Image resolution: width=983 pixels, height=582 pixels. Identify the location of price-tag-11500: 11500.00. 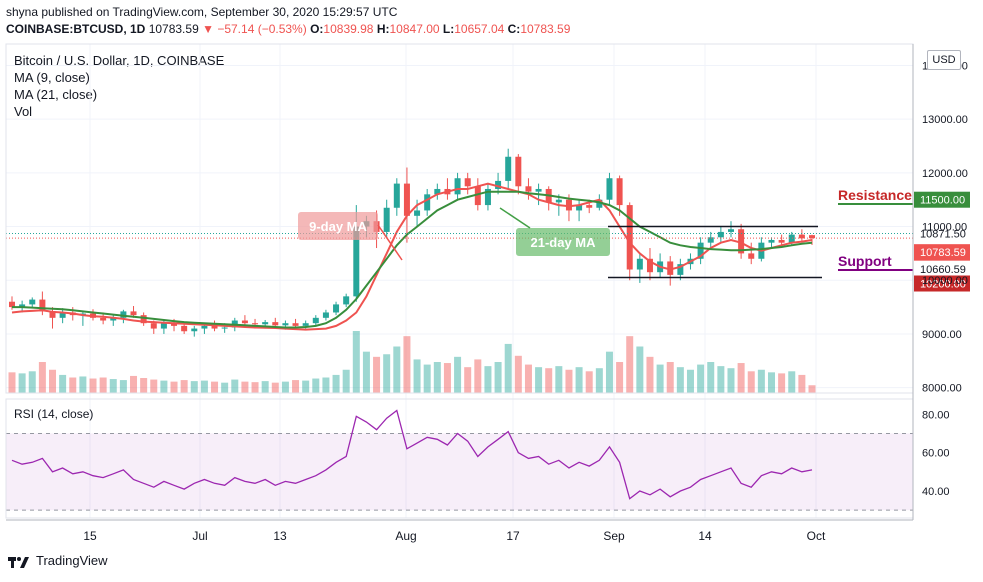
(942, 201).